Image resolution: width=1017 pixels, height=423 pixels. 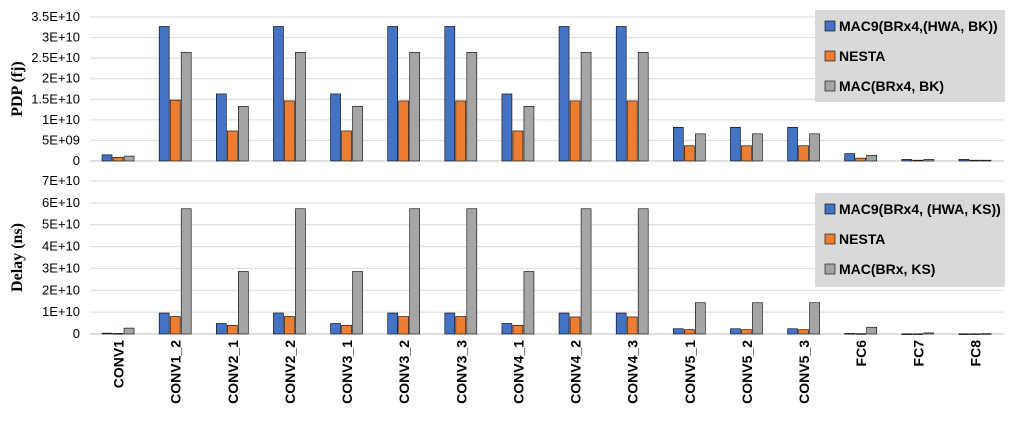 I want to click on x-category-label: CONV4_3, so click(x=633, y=372).